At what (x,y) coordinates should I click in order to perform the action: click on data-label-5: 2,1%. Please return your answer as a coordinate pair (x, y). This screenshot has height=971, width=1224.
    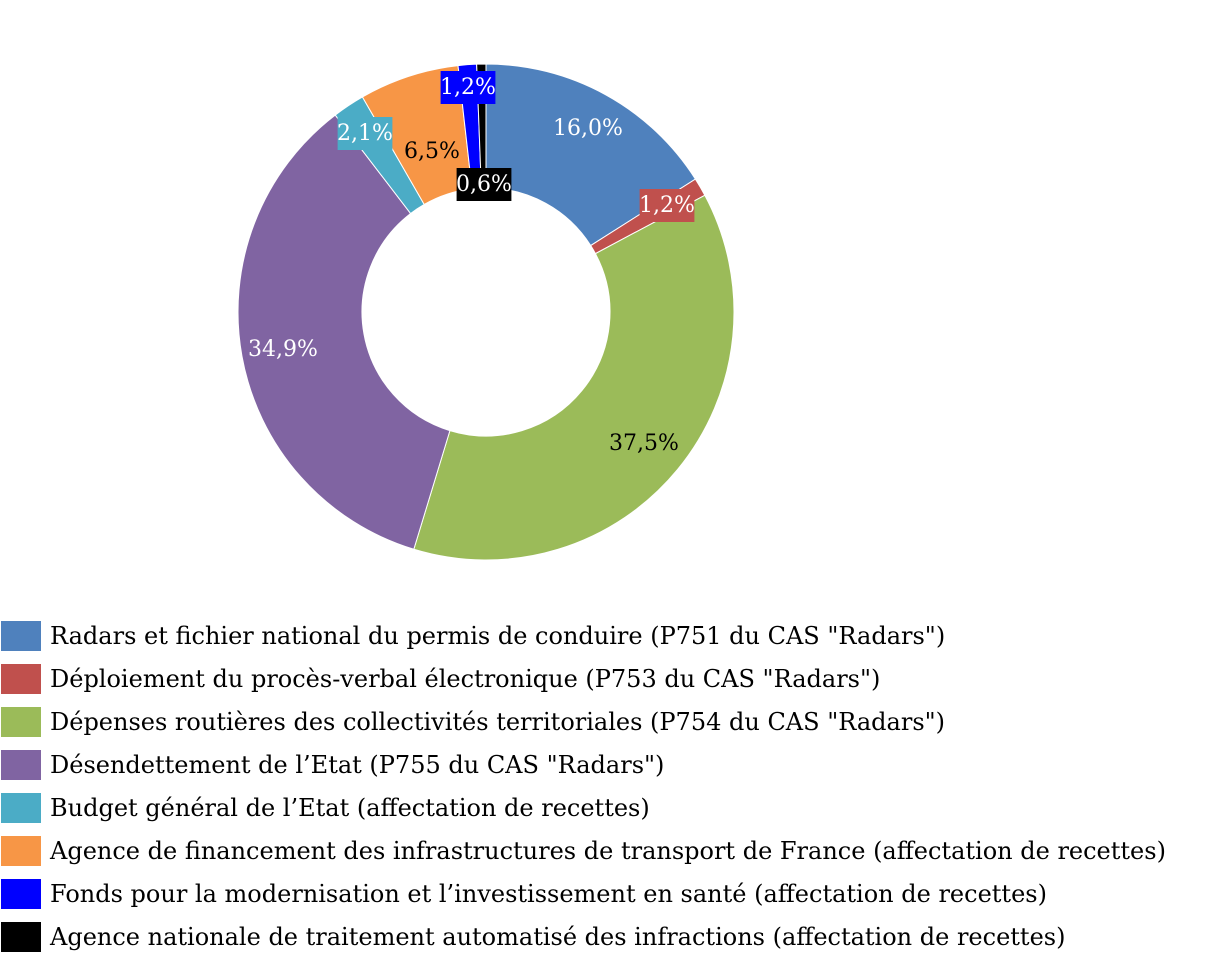
    Looking at the image, I should click on (365, 133).